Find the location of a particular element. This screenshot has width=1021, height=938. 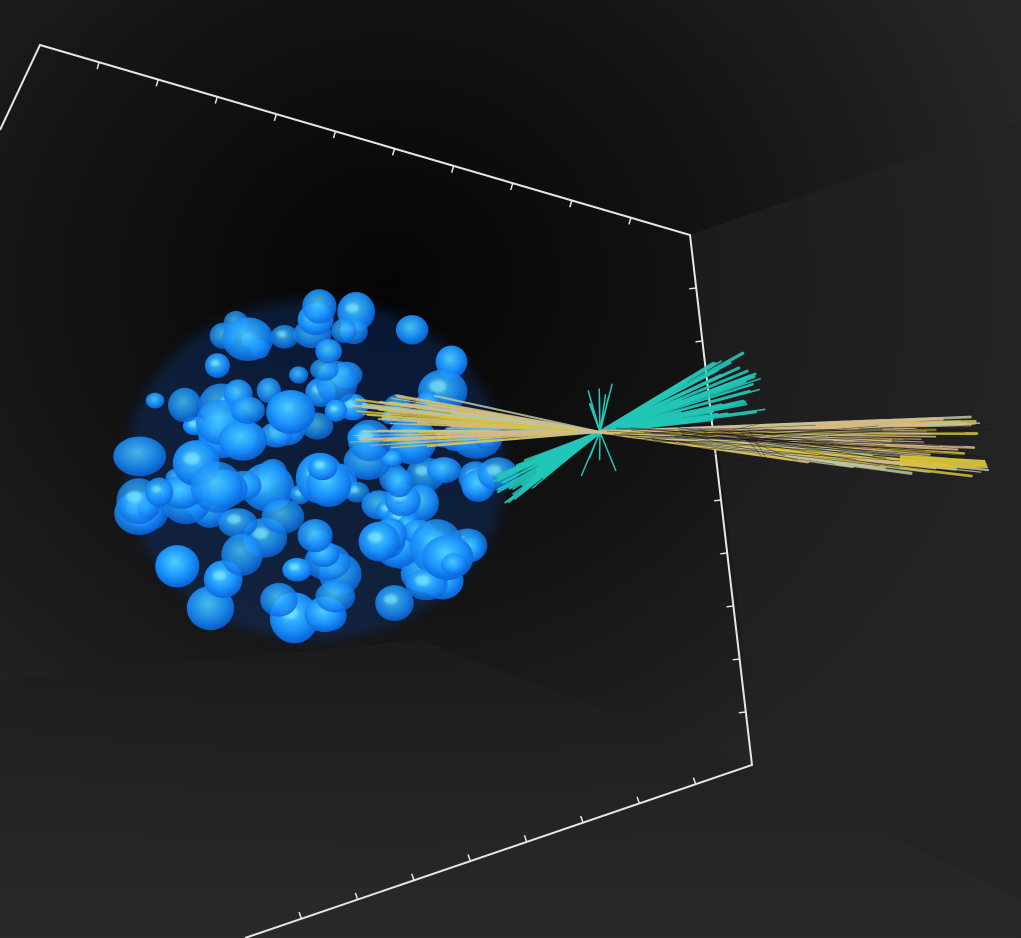

track-bundle is located at coordinates (670, 427).